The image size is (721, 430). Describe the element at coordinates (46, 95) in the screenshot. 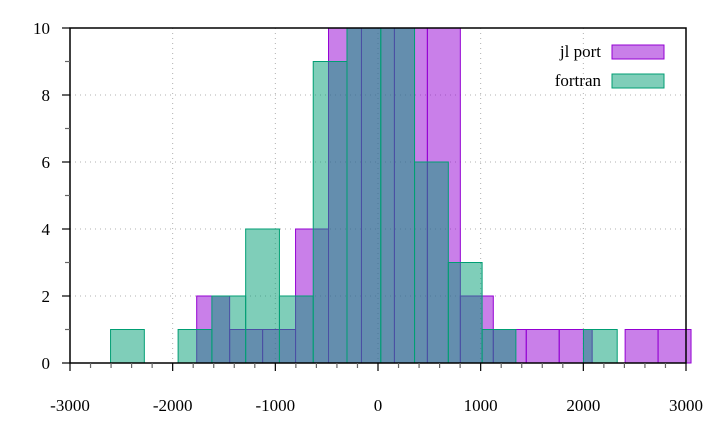

I see `y-tick-label: 8` at that location.